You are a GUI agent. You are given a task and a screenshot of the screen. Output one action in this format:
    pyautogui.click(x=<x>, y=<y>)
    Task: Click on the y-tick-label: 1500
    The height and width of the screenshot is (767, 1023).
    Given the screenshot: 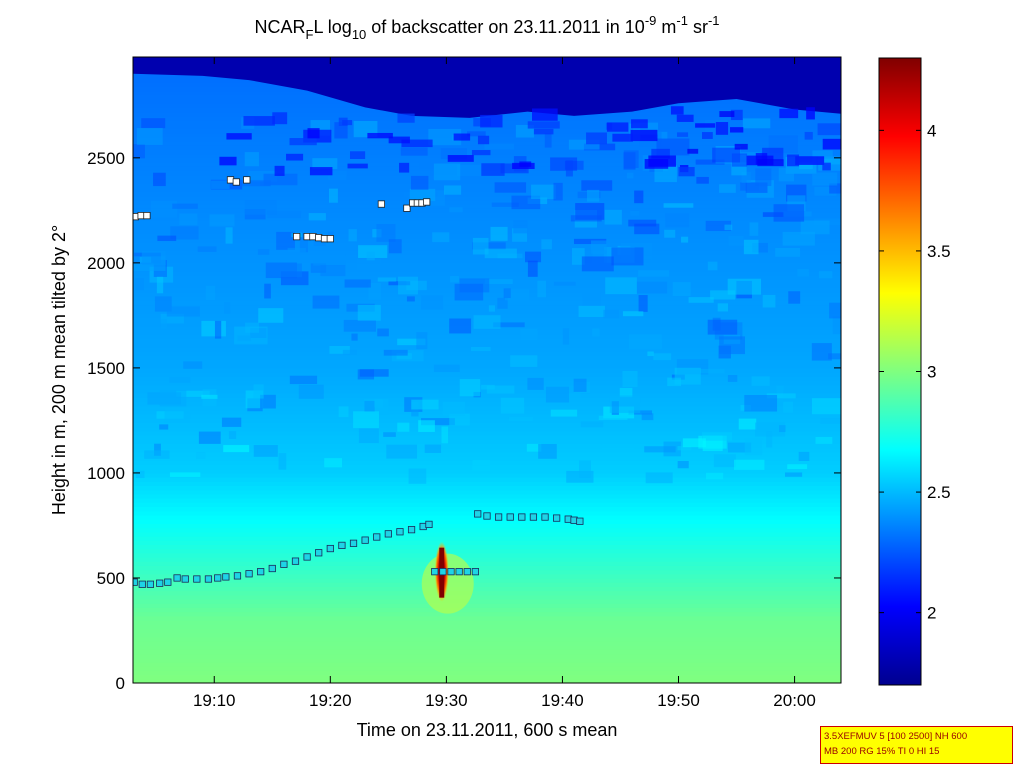 What is the action you would take?
    pyautogui.click(x=106, y=368)
    